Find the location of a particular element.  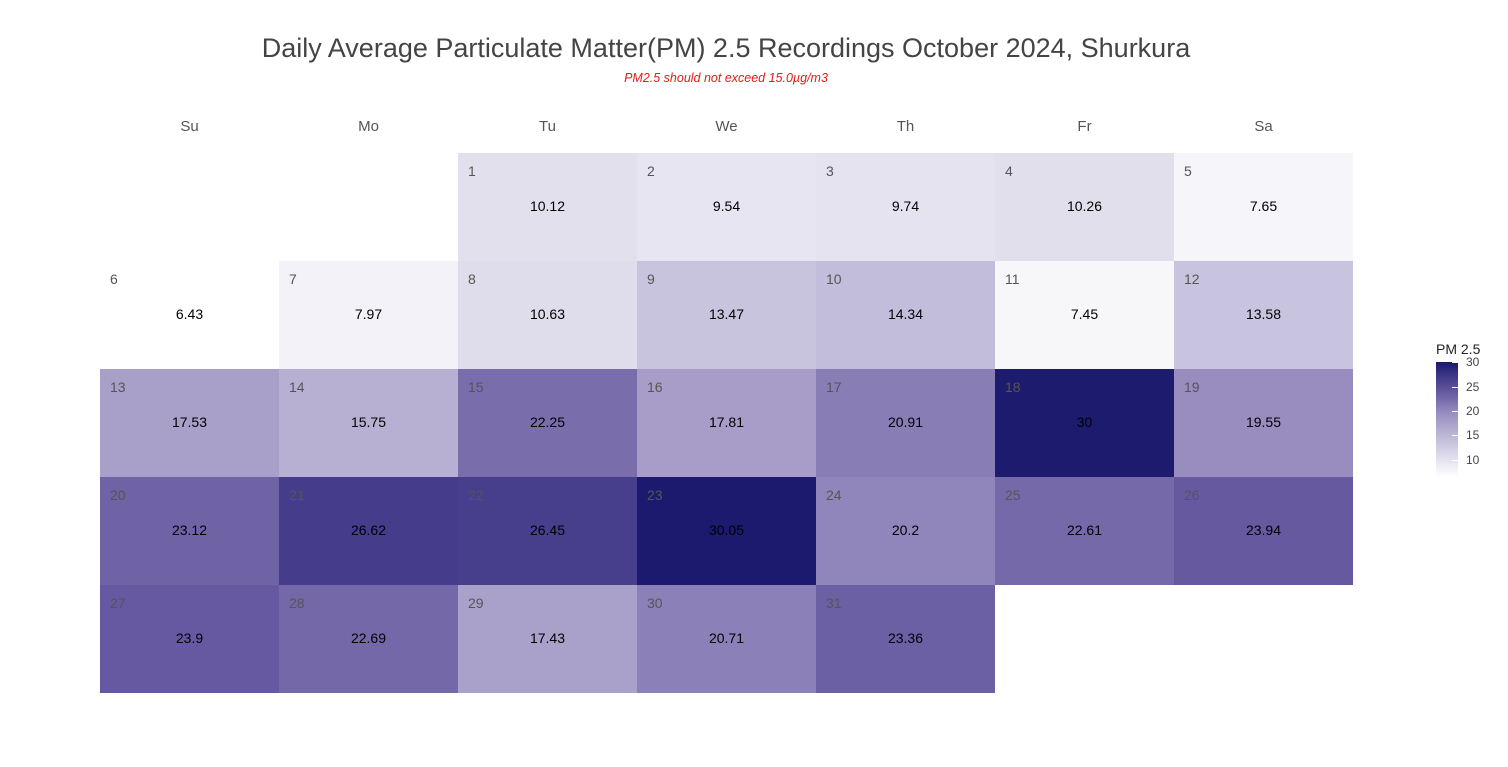

calendar-cell: 5 7.65 is located at coordinates (1263, 207).